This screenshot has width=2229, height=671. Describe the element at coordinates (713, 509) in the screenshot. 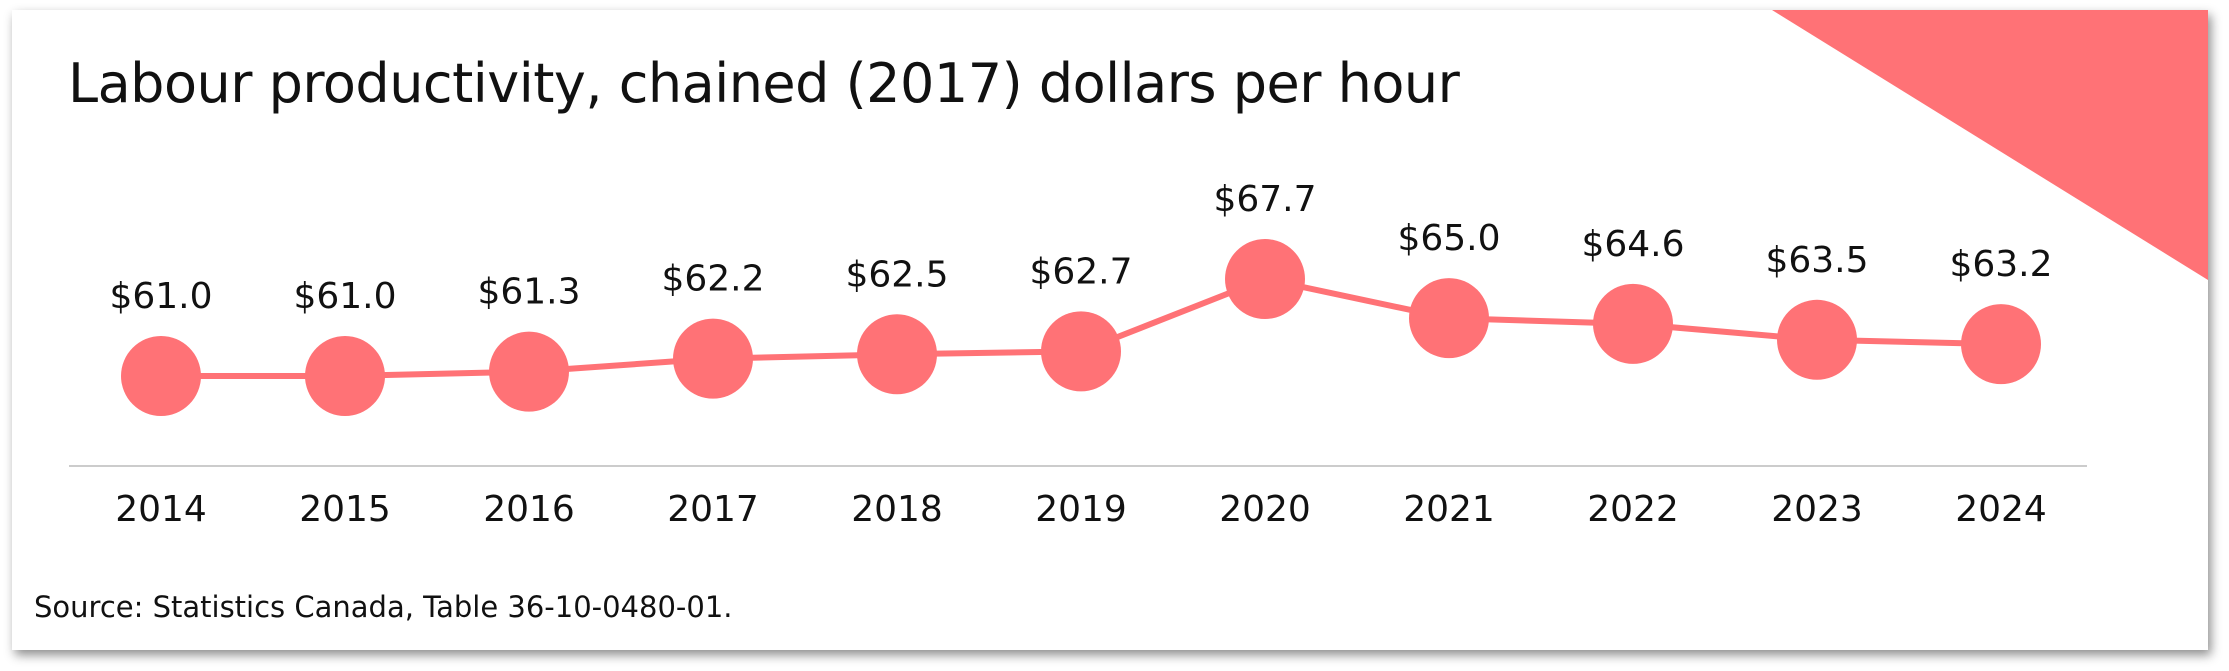

I see `x-tick-label-2017: 2017` at that location.